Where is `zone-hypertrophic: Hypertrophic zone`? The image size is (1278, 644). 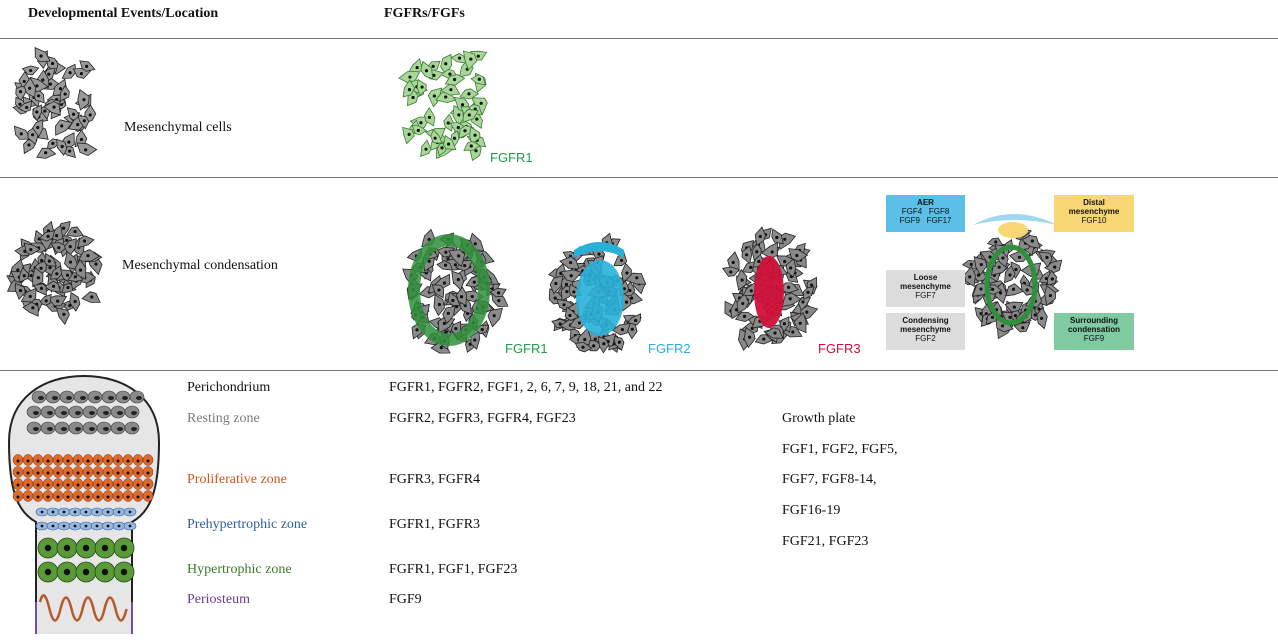 zone-hypertrophic: Hypertrophic zone is located at coordinates (239, 569).